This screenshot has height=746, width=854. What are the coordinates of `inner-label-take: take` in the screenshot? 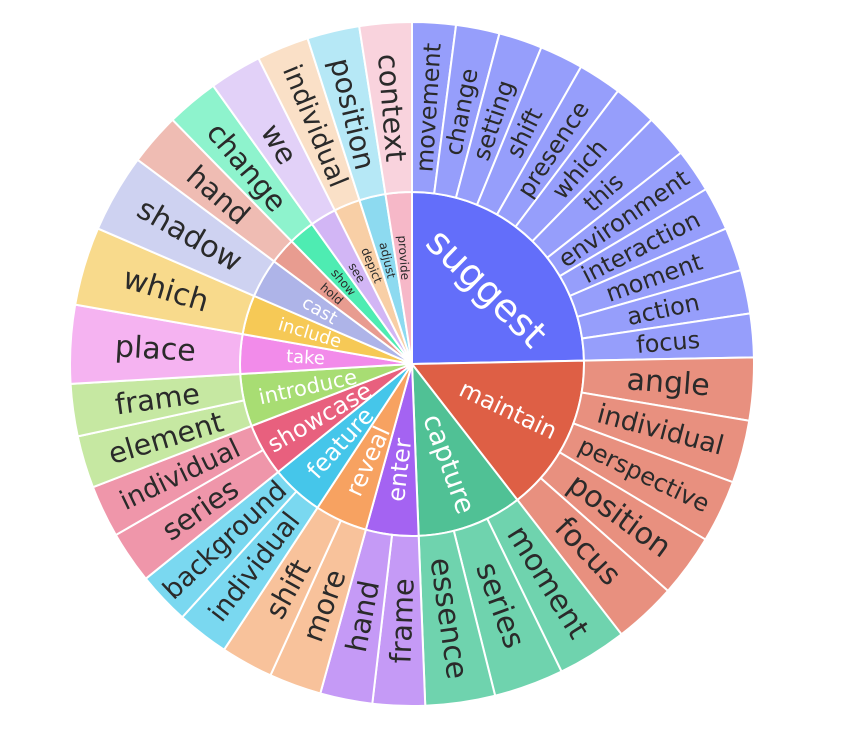 It's located at (306, 357).